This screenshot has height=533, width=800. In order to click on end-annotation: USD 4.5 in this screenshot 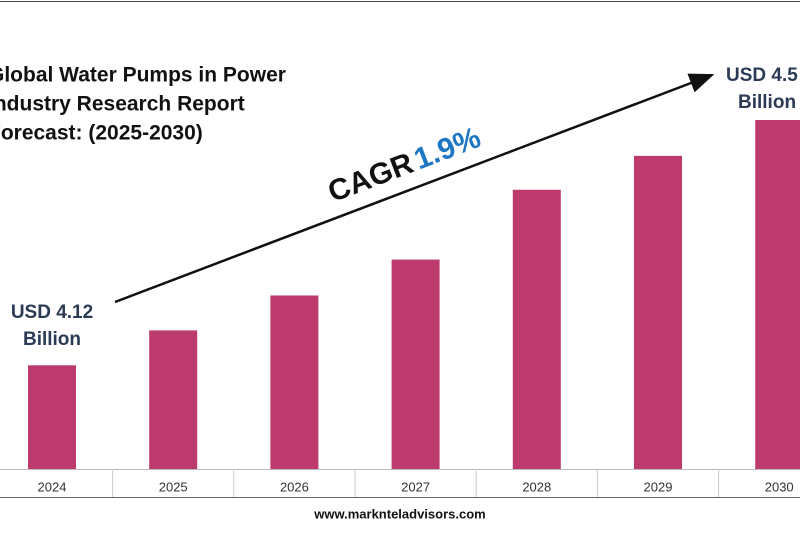, I will do `click(762, 75)`.